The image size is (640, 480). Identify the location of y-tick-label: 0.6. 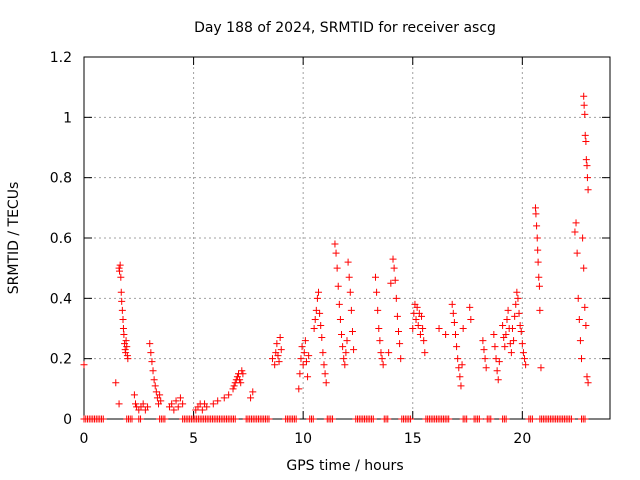
(61, 239).